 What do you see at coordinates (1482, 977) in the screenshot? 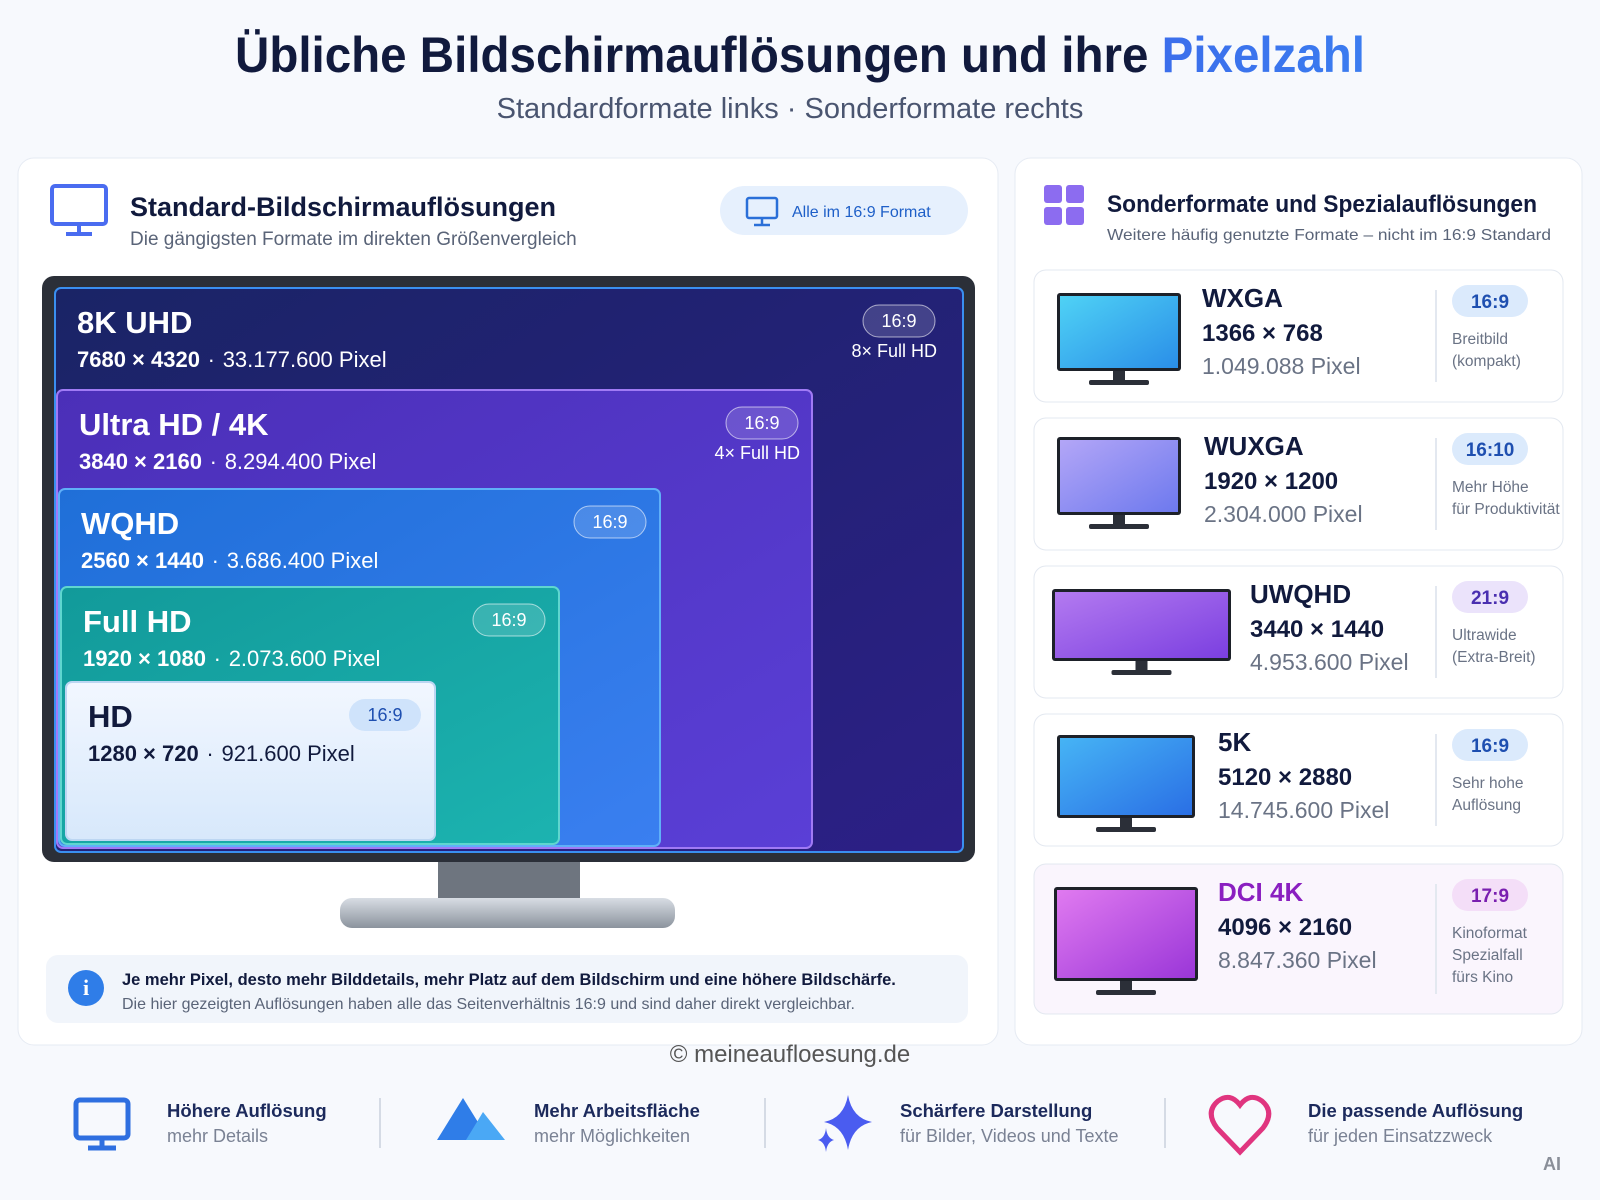
I see `card-description: fürs Kino` at bounding box center [1482, 977].